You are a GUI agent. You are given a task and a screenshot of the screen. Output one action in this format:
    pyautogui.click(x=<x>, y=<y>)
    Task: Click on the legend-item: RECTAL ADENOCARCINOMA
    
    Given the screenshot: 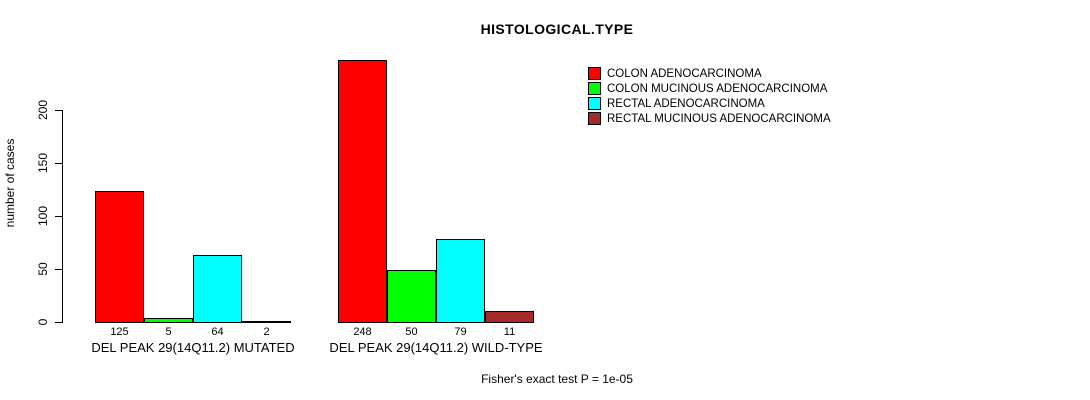 What is the action you would take?
    pyautogui.click(x=709, y=103)
    